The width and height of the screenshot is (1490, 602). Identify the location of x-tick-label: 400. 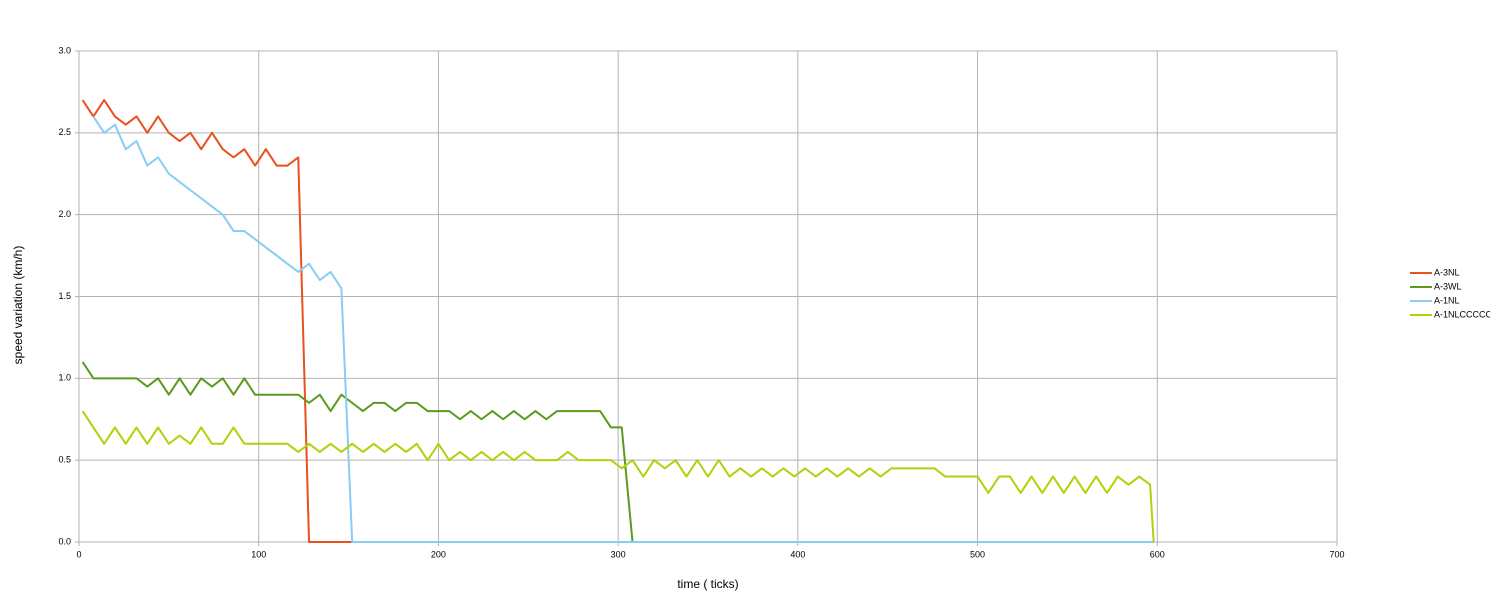
(797, 554).